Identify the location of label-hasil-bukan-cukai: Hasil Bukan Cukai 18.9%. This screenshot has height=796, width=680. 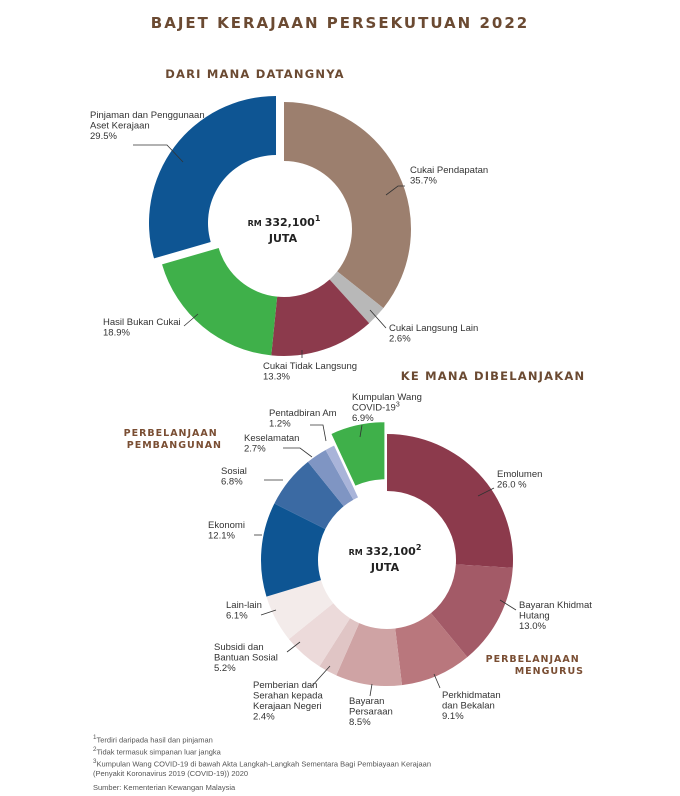
(142, 328).